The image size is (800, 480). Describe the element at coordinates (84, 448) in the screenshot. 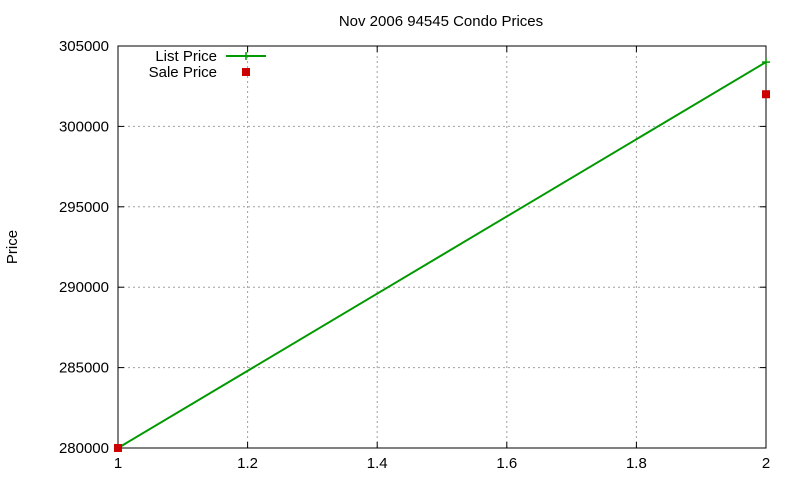

I see `y-tick-label: 280000` at that location.